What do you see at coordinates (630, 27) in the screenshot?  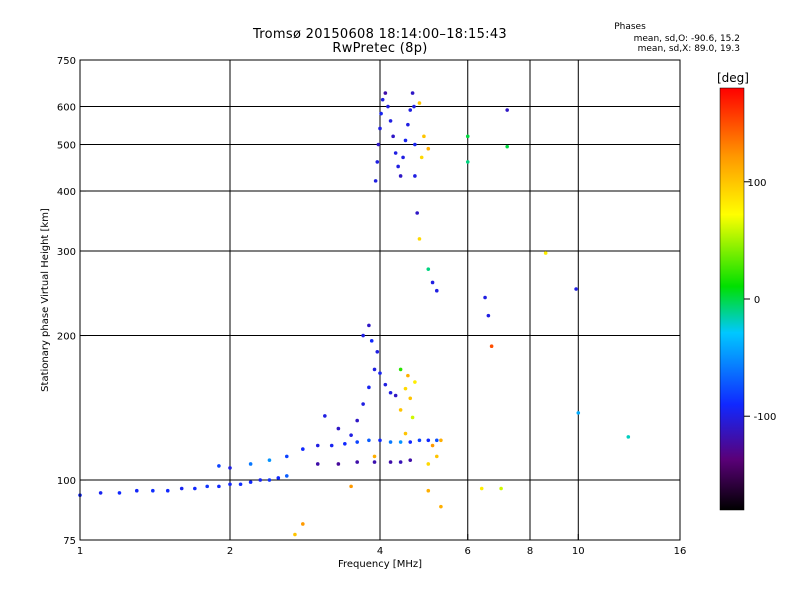 I see `phases-heading: Phases` at bounding box center [630, 27].